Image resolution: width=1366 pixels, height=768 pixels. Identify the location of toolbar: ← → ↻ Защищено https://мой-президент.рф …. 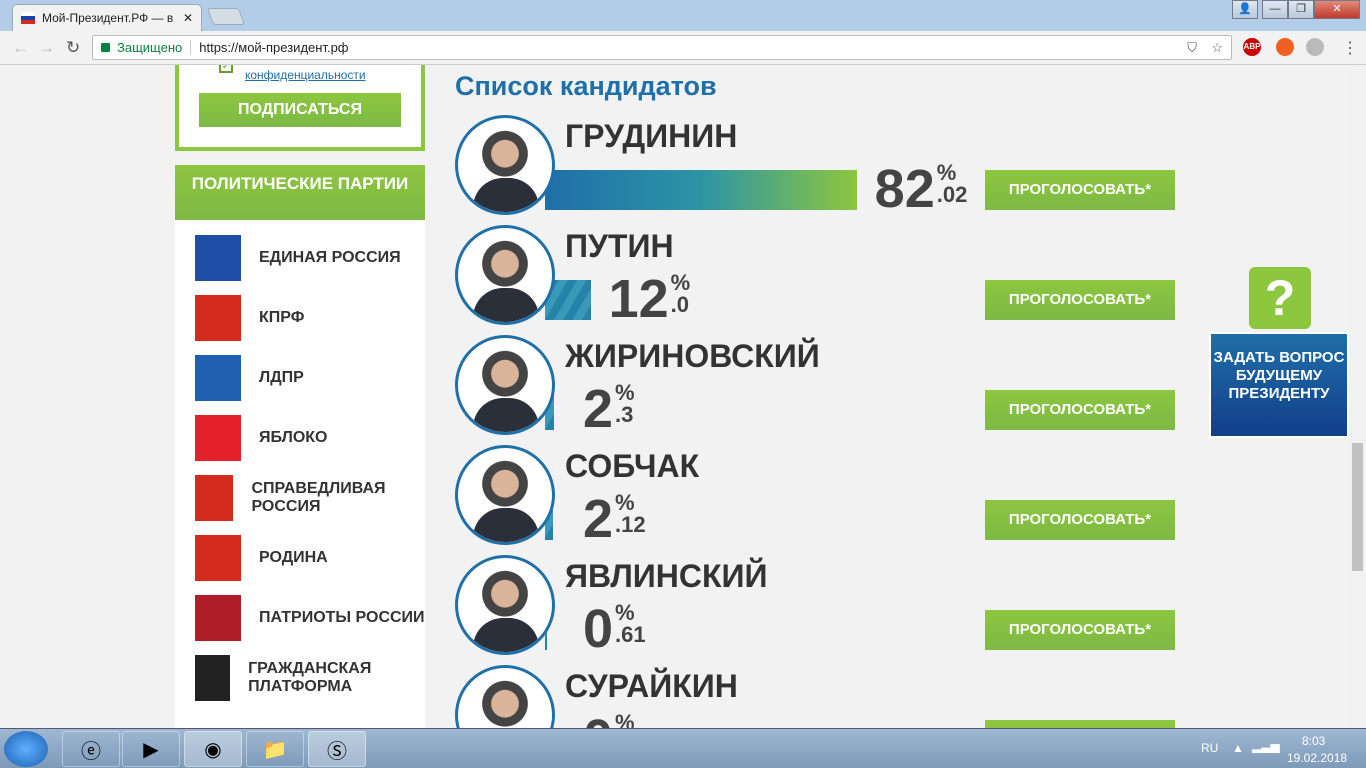
(683, 48).